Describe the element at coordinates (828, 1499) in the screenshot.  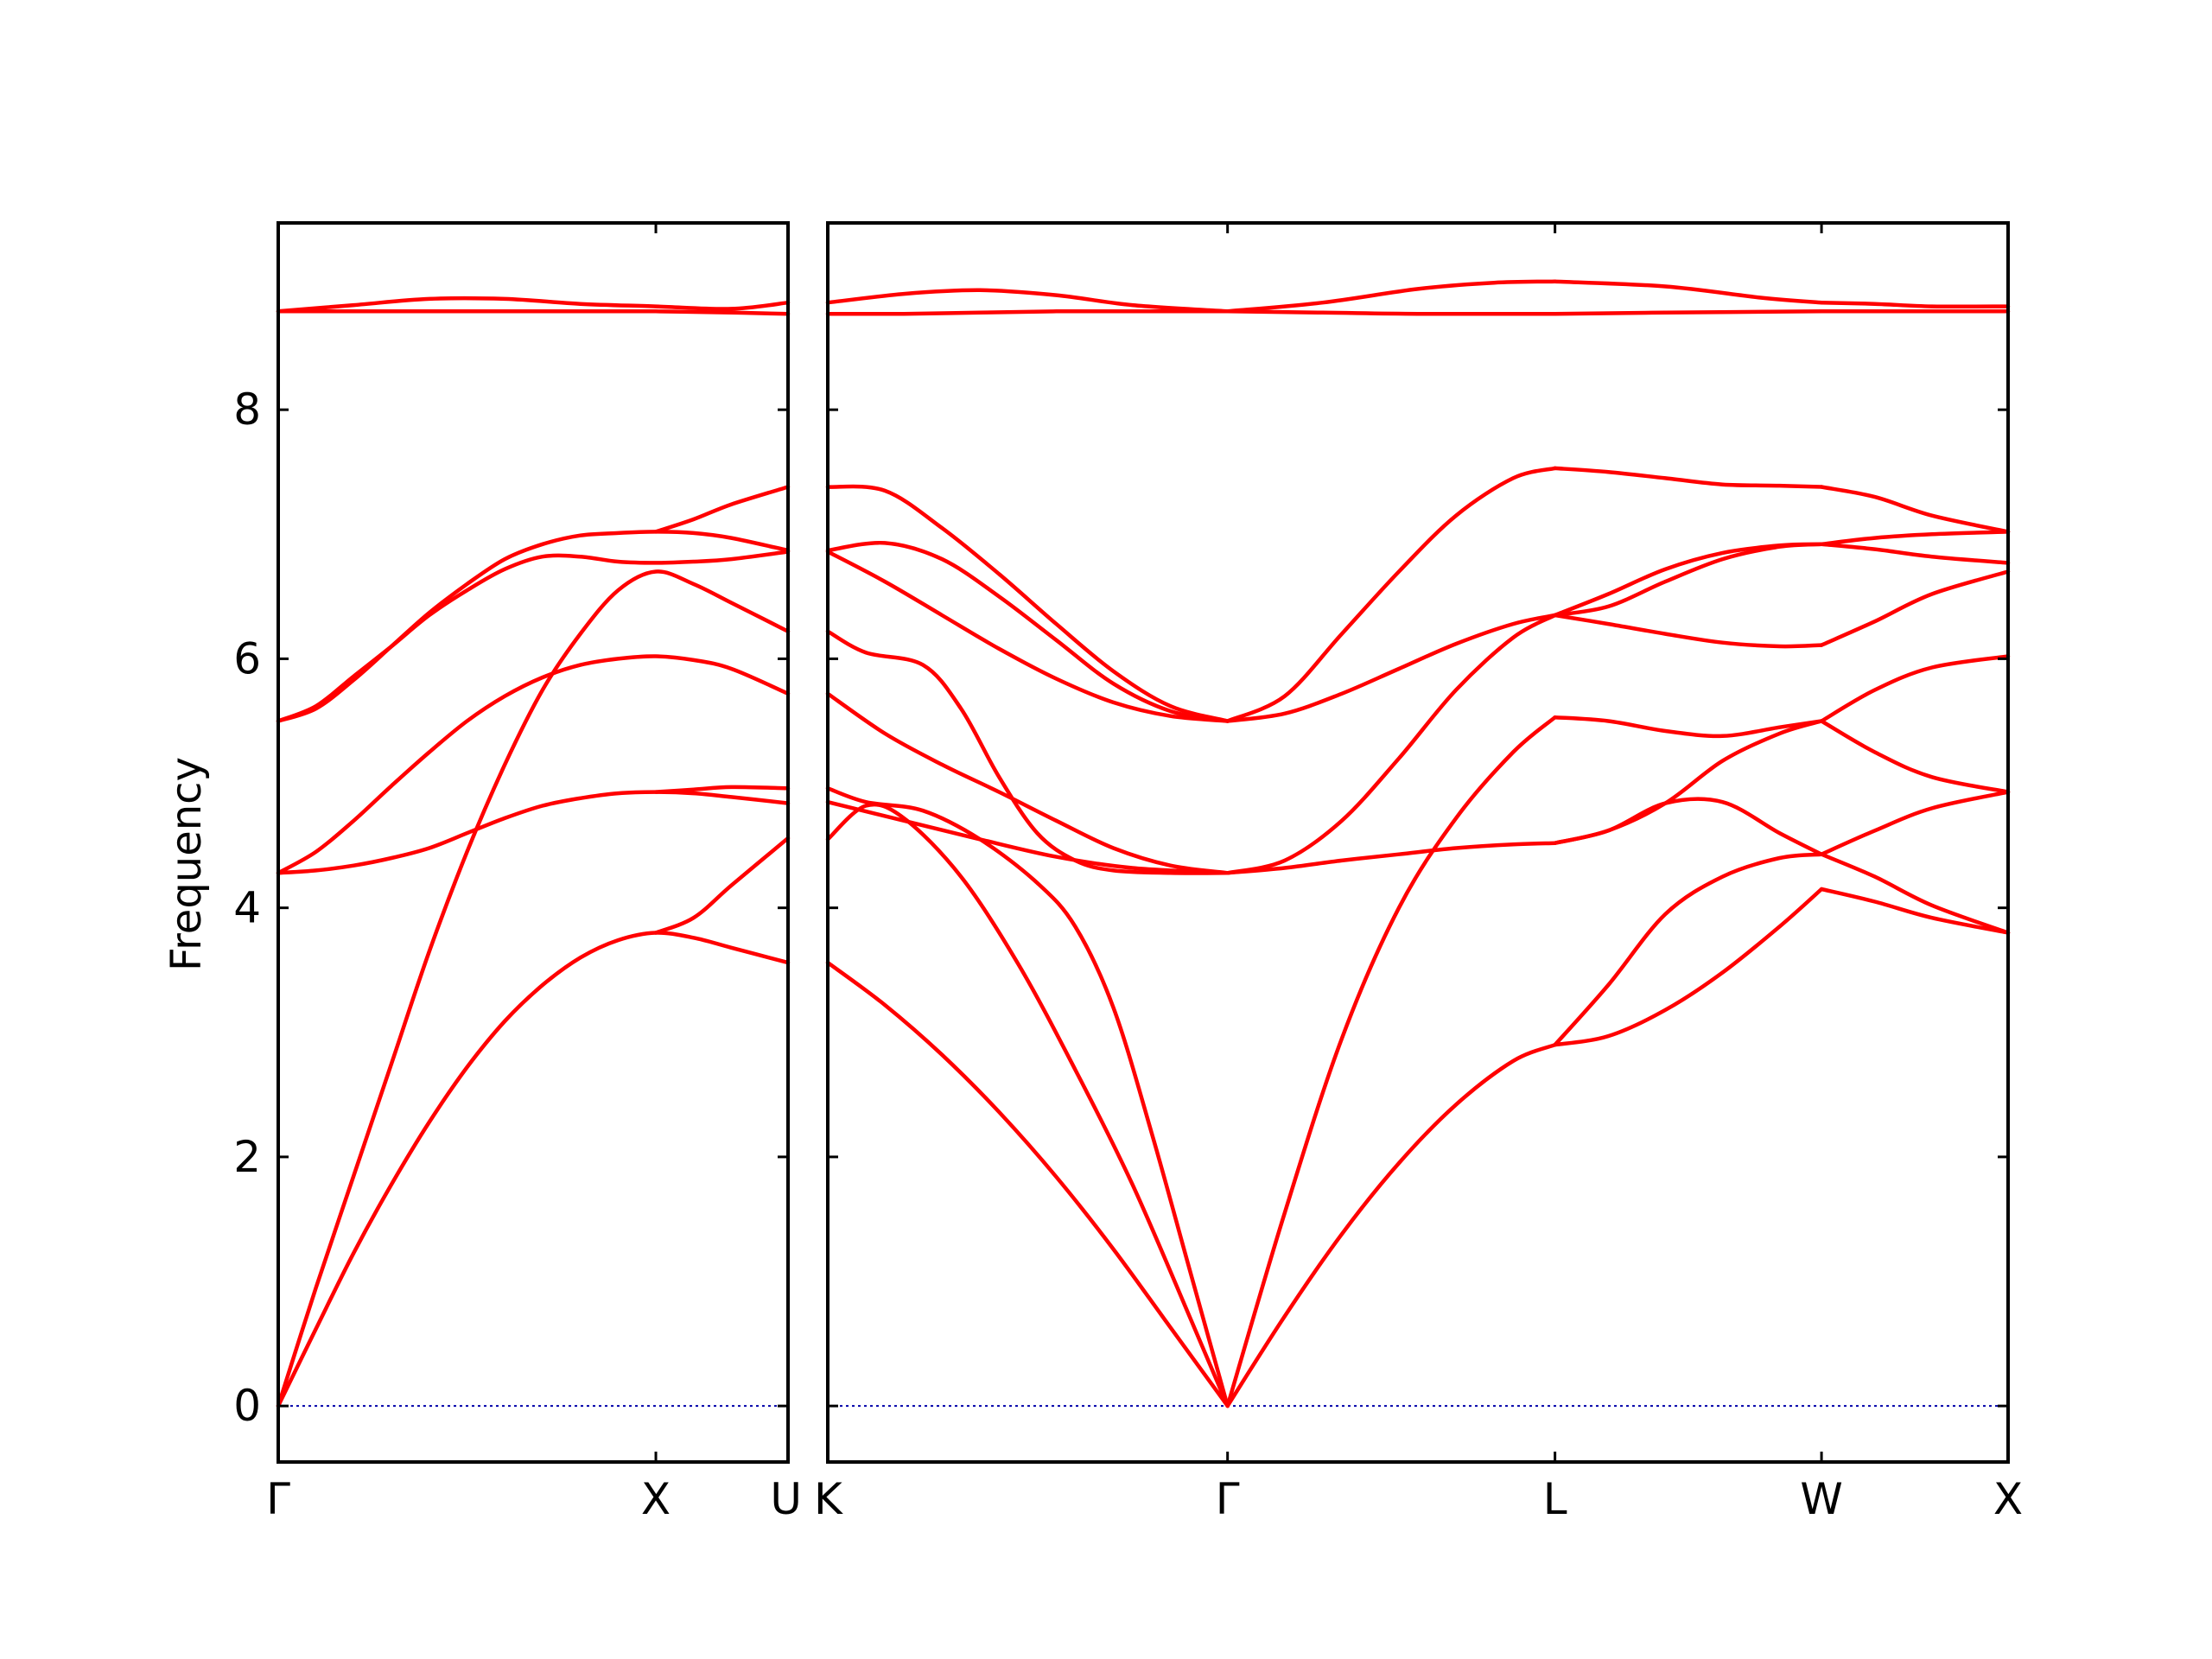
I see `x-tick-label: K` at that location.